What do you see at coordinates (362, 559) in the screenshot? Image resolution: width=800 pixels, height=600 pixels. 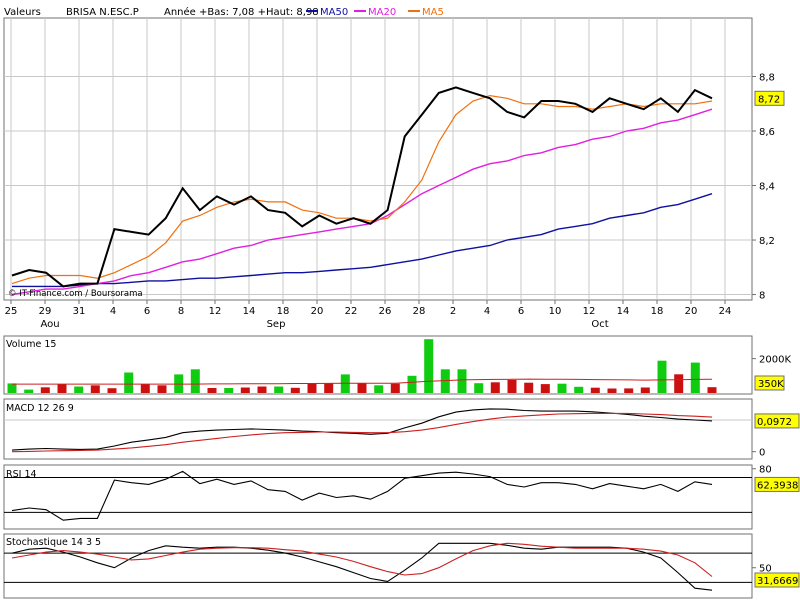 I see `d-line` at bounding box center [362, 559].